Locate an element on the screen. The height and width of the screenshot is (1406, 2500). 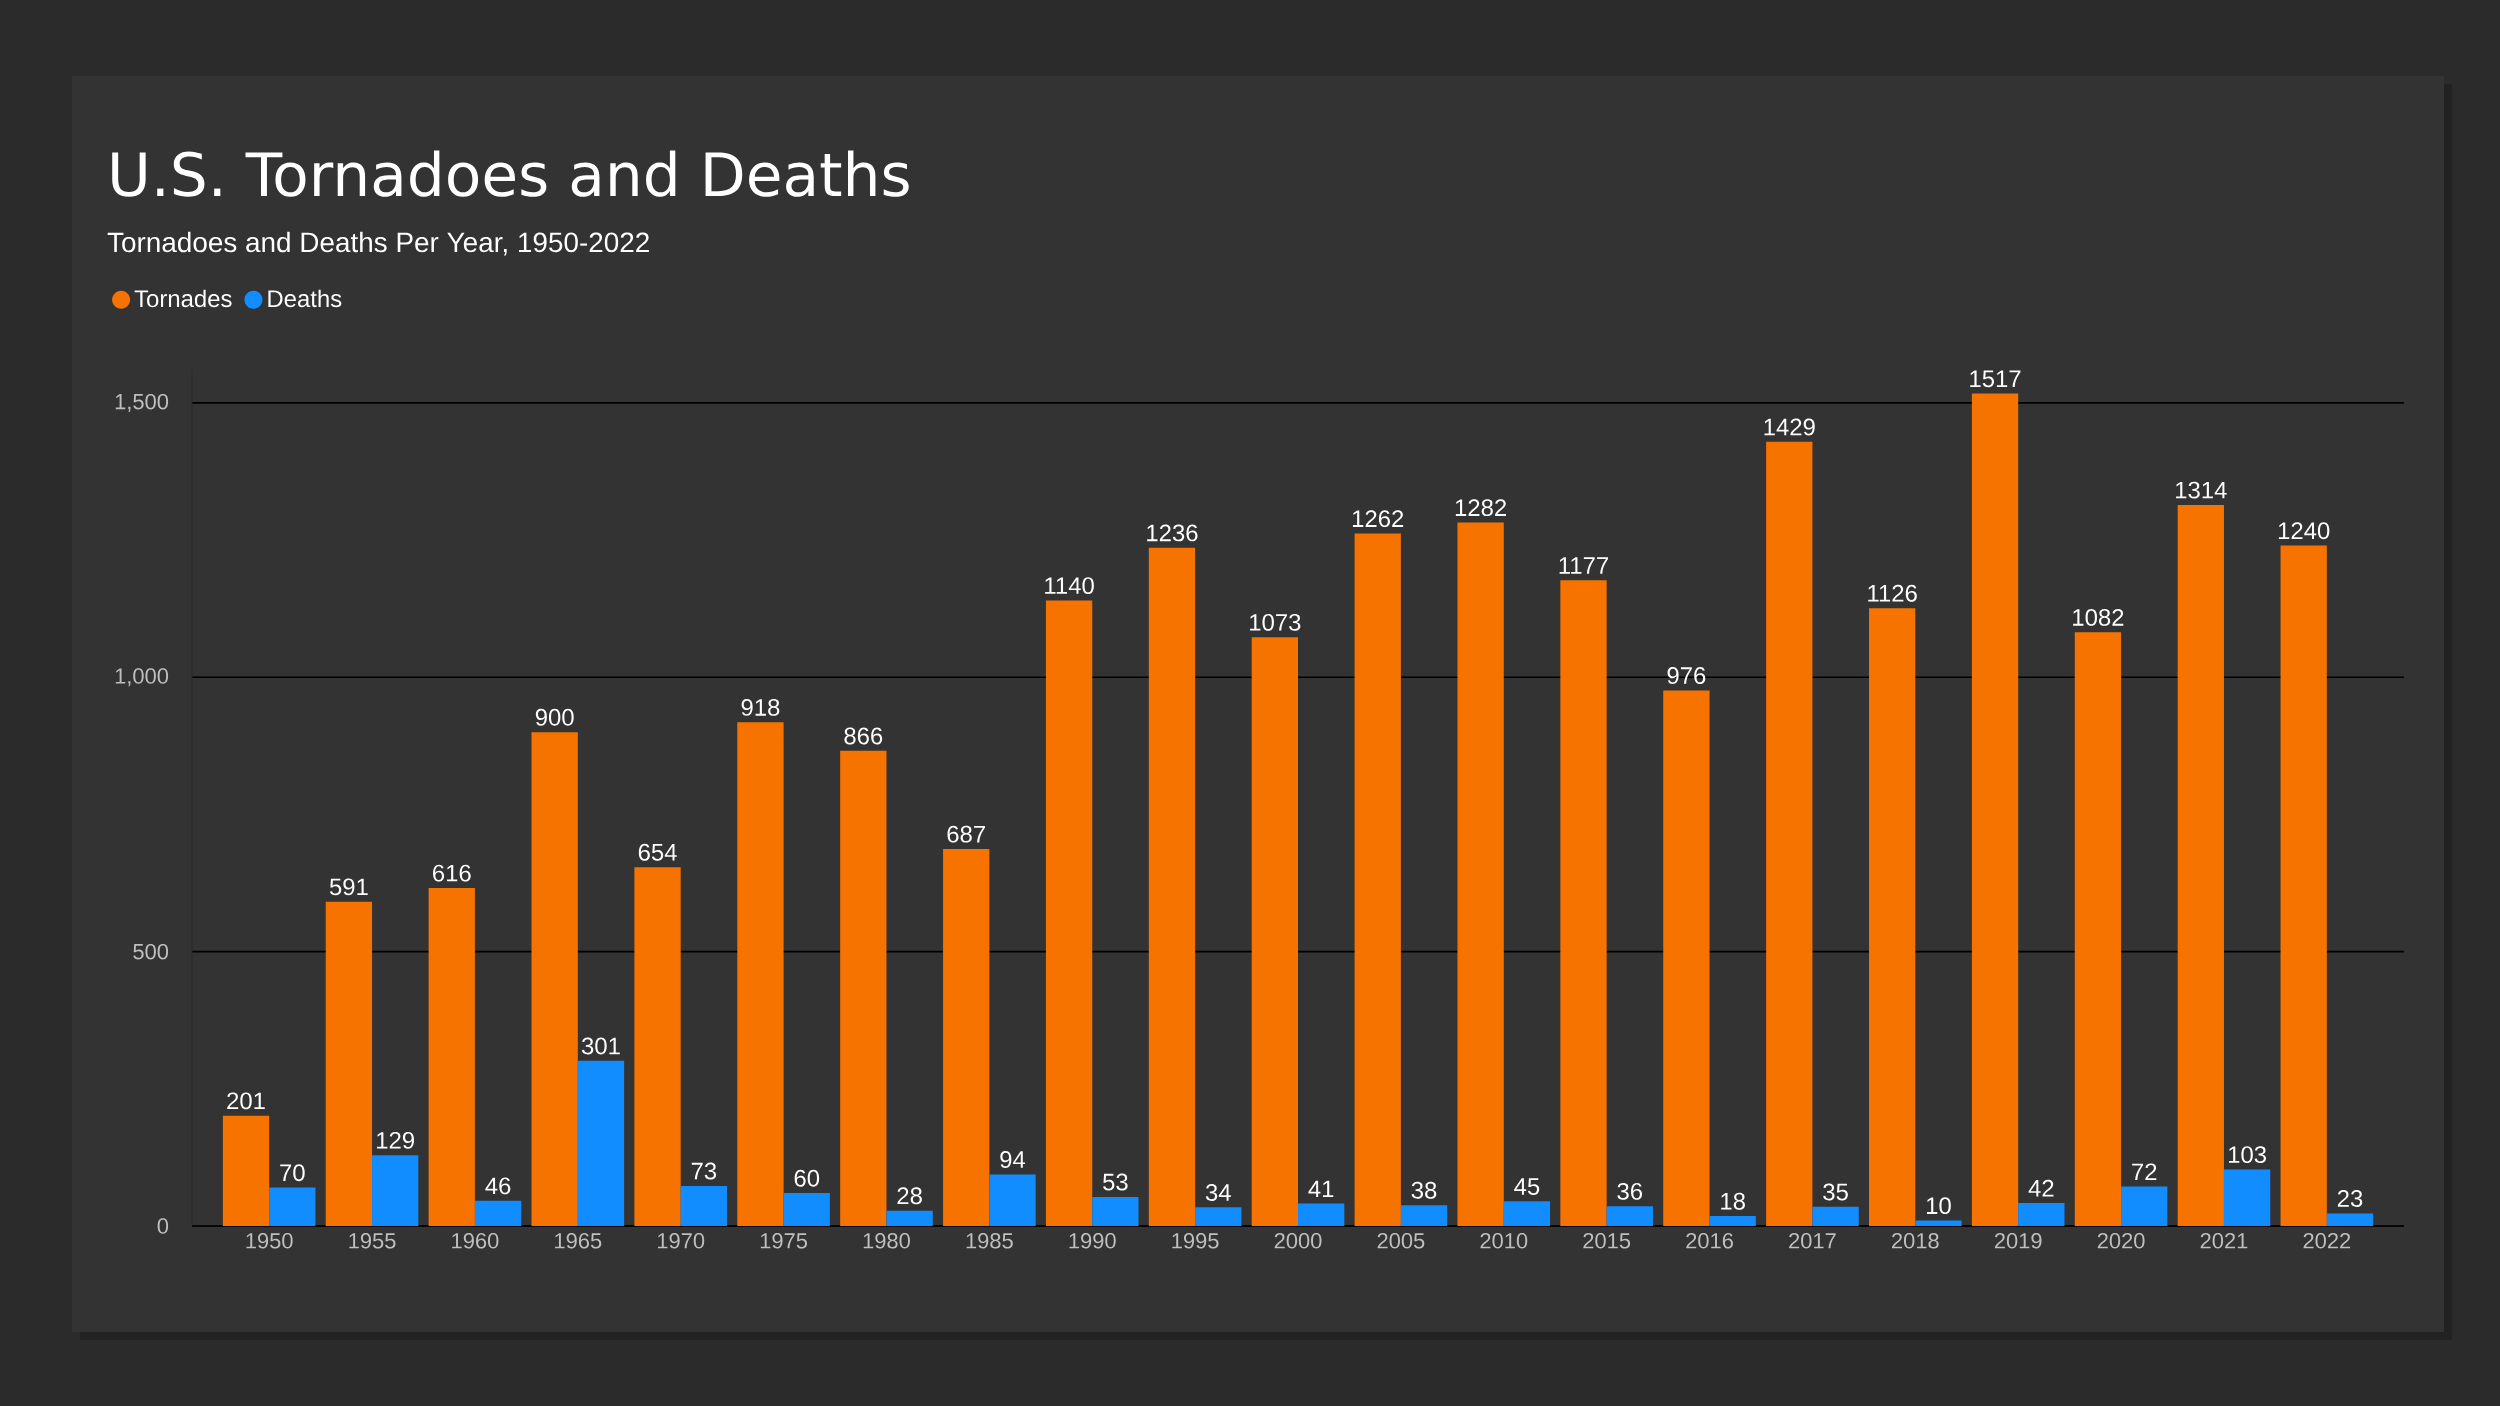
data-label: 1429 is located at coordinates (1789, 427).